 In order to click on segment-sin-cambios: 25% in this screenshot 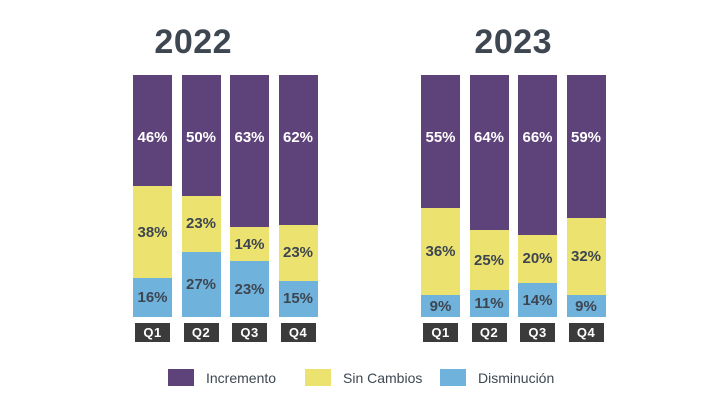, I will do `click(489, 260)`.